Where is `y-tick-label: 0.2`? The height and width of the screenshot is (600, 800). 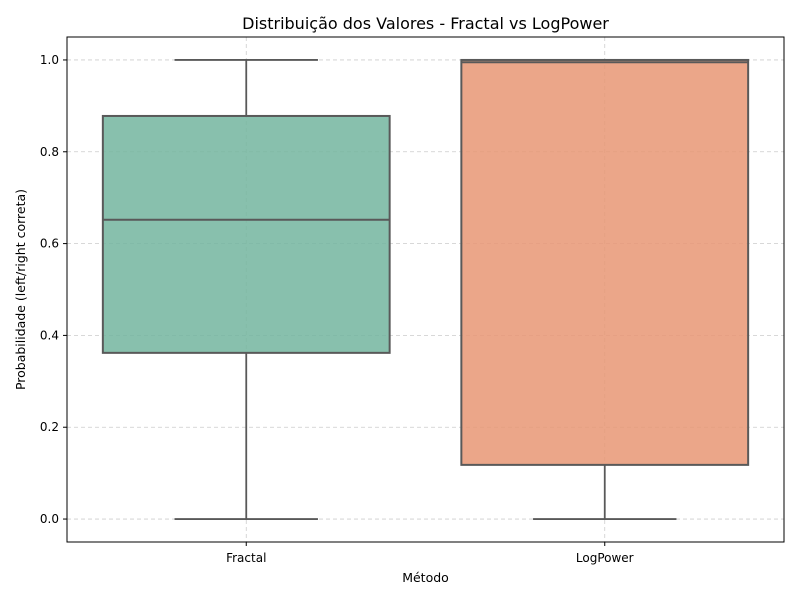 y-tick-label: 0.2 is located at coordinates (49, 427).